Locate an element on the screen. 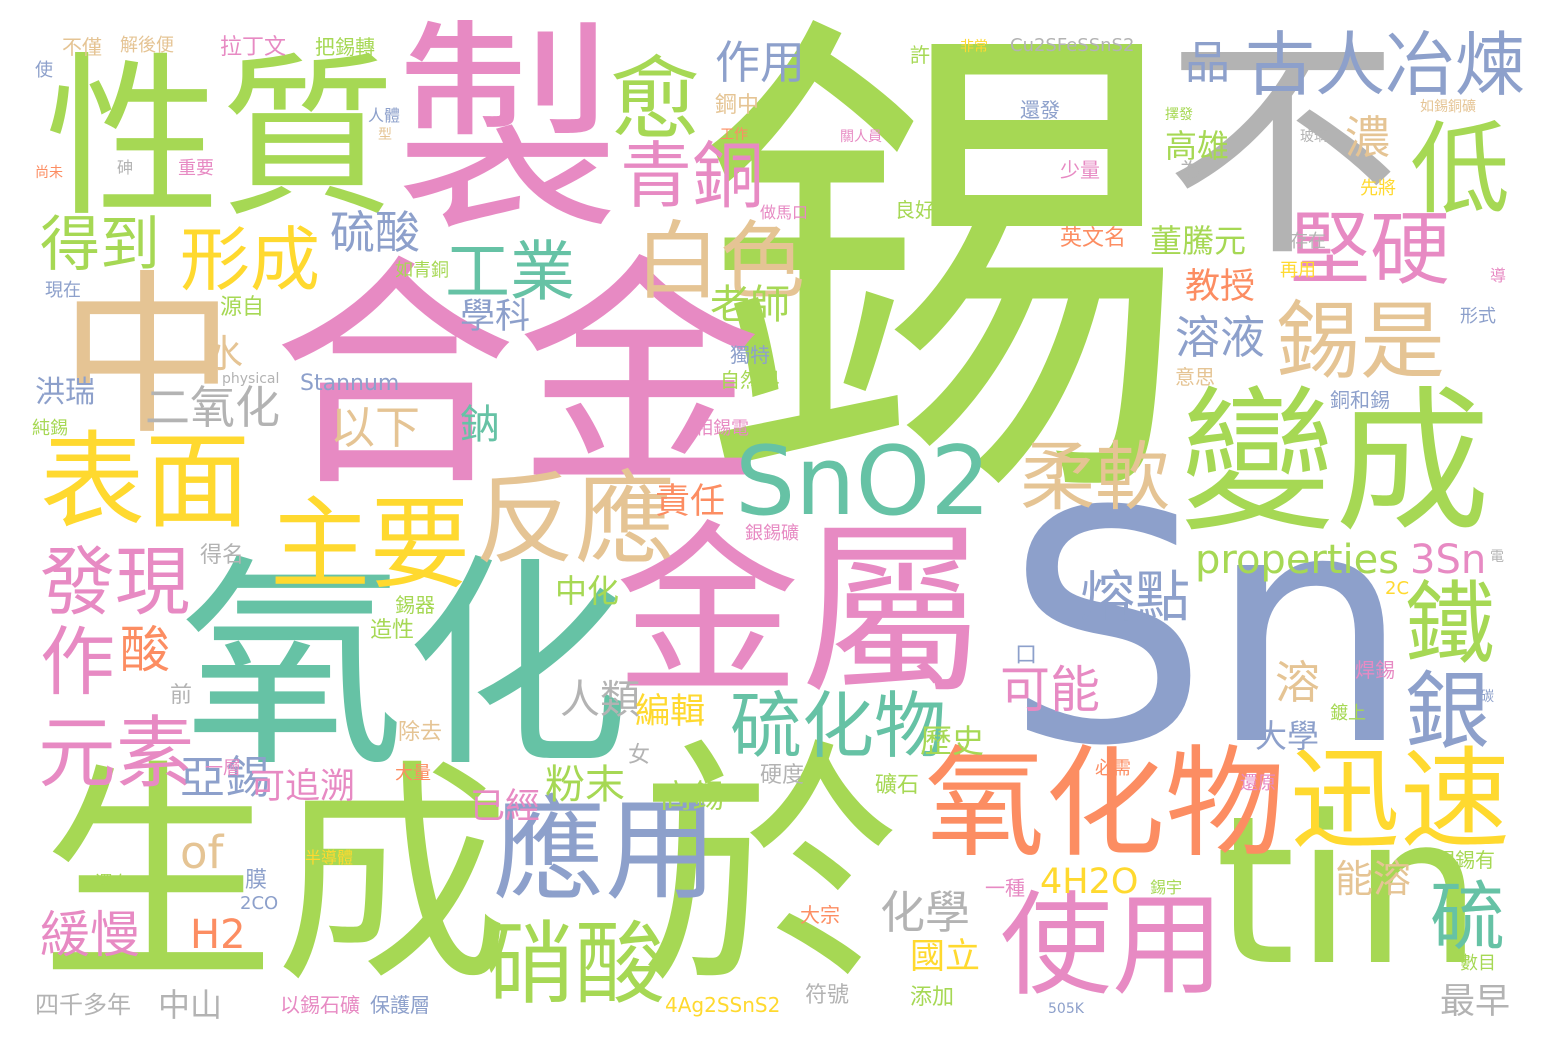 Image resolution: width=1548 pixels, height=1052 pixels. word-505k: 505K is located at coordinates (1066, 1009).